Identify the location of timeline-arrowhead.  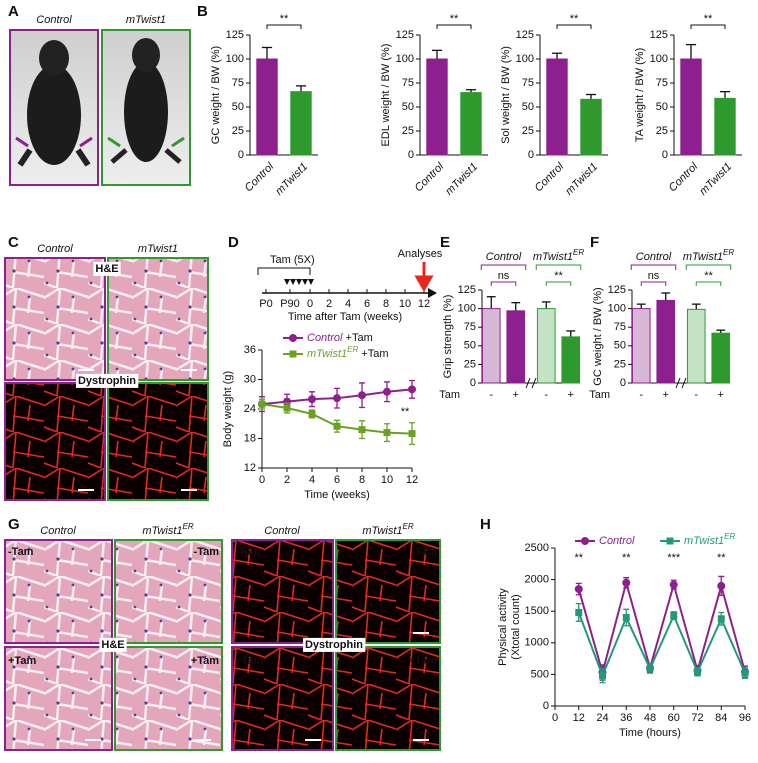
(432, 293).